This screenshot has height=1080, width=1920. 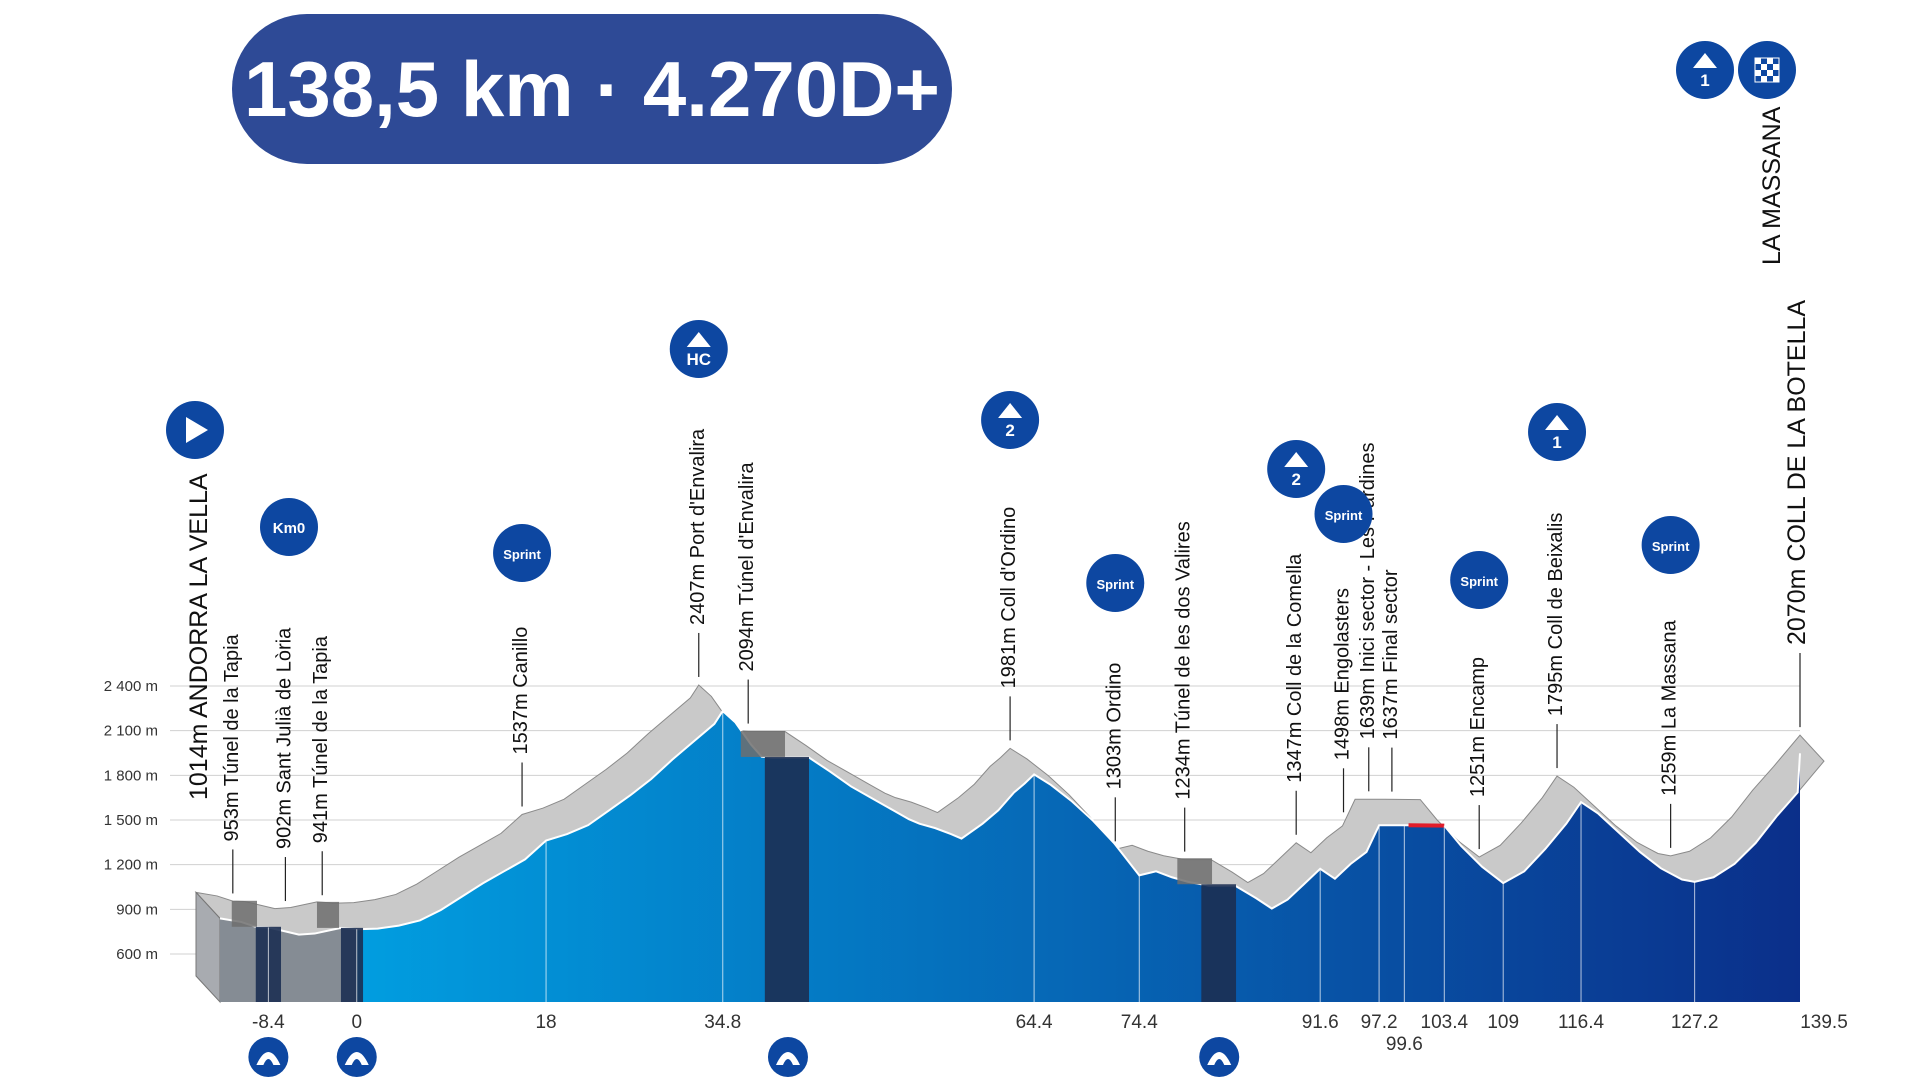 I want to click on climb-badge: 1, so click(x=1705, y=70).